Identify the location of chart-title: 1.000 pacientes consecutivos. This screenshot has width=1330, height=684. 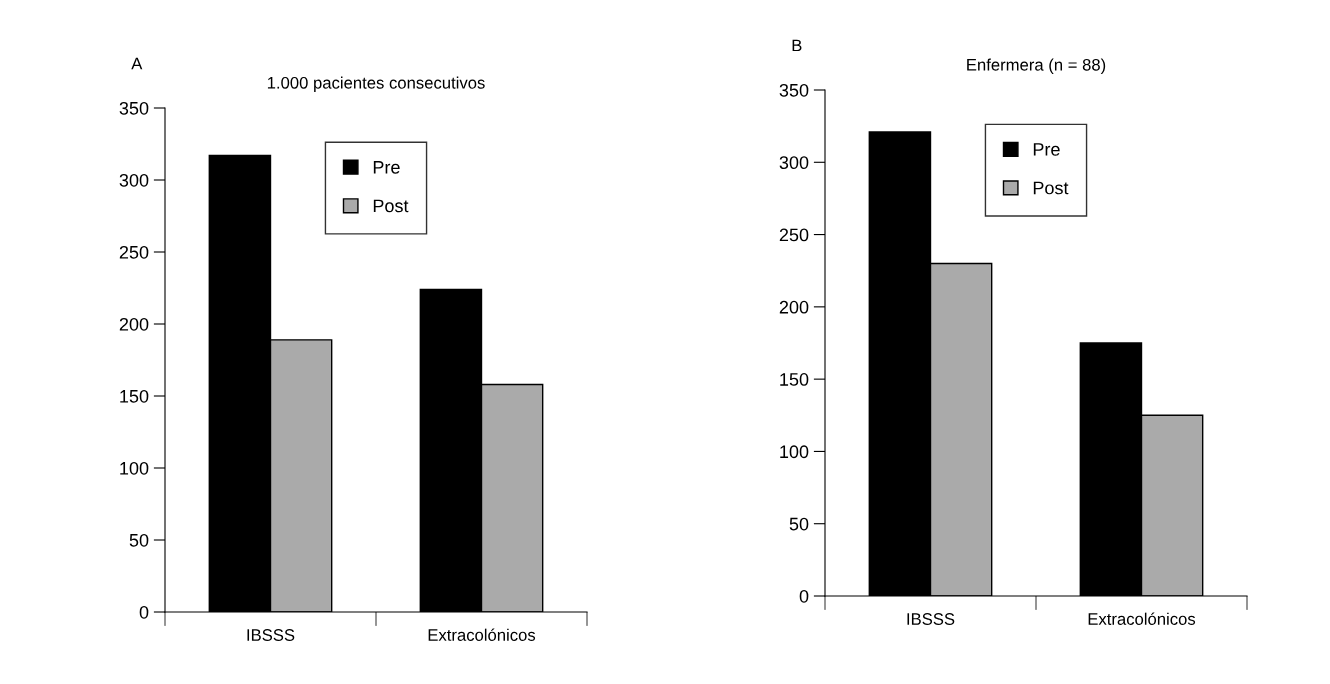
(376, 84).